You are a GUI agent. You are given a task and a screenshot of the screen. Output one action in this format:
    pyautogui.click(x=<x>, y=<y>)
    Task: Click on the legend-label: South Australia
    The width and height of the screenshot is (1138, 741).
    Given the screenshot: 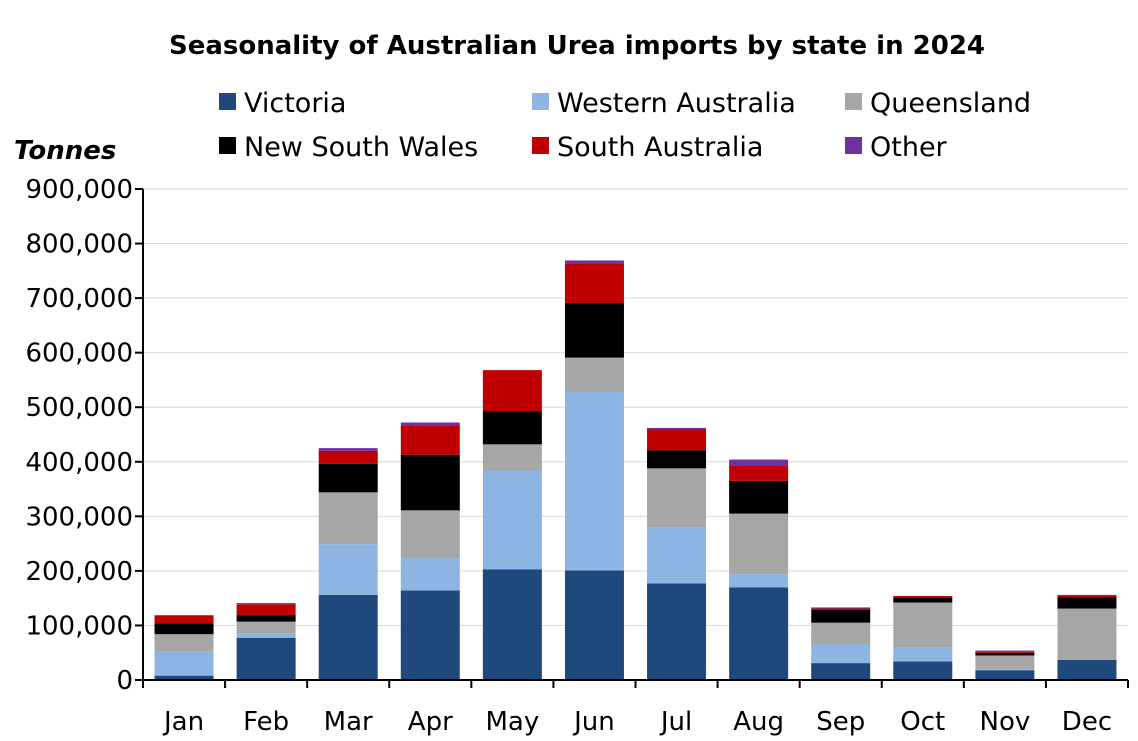 What is the action you would take?
    pyautogui.click(x=660, y=147)
    